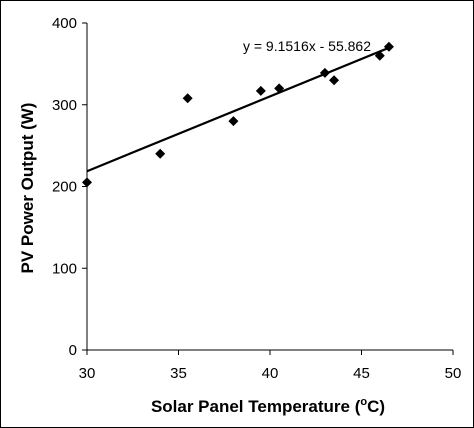 This screenshot has height=428, width=474. Describe the element at coordinates (178, 373) in the screenshot. I see `x-tick-label: 35` at that location.